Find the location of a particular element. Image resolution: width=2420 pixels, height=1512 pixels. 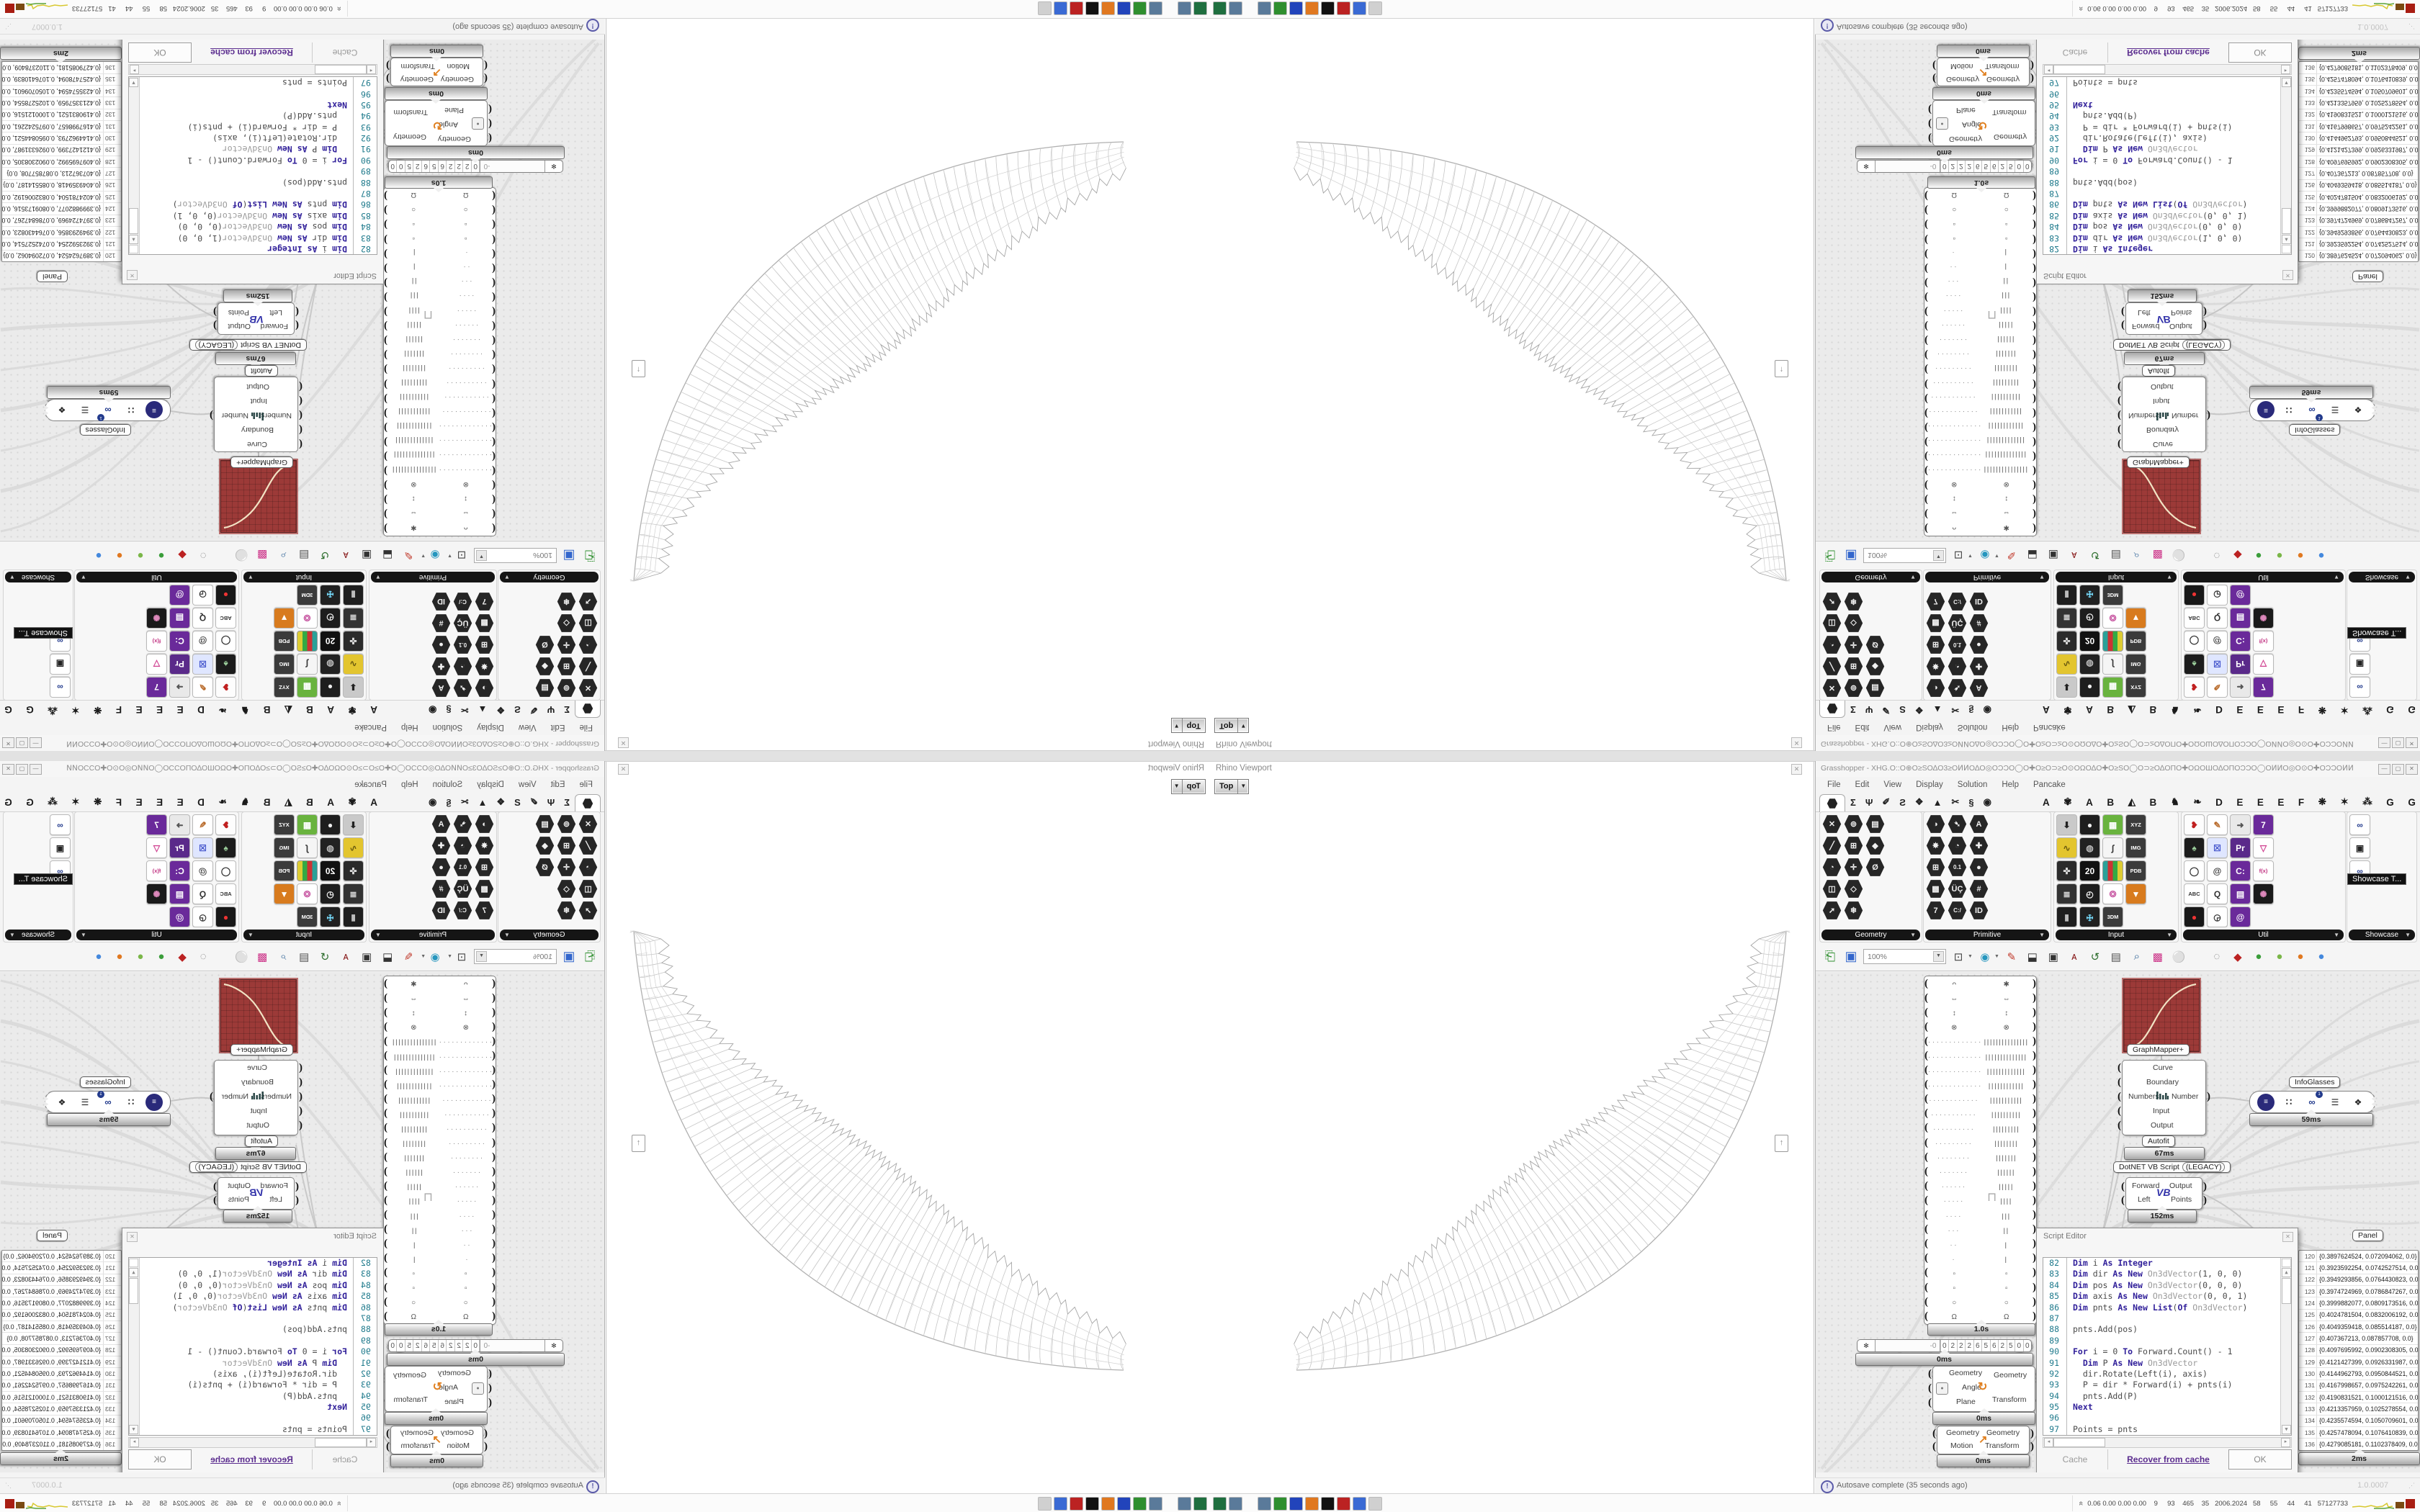

tab-params is located at coordinates (1832, 803).